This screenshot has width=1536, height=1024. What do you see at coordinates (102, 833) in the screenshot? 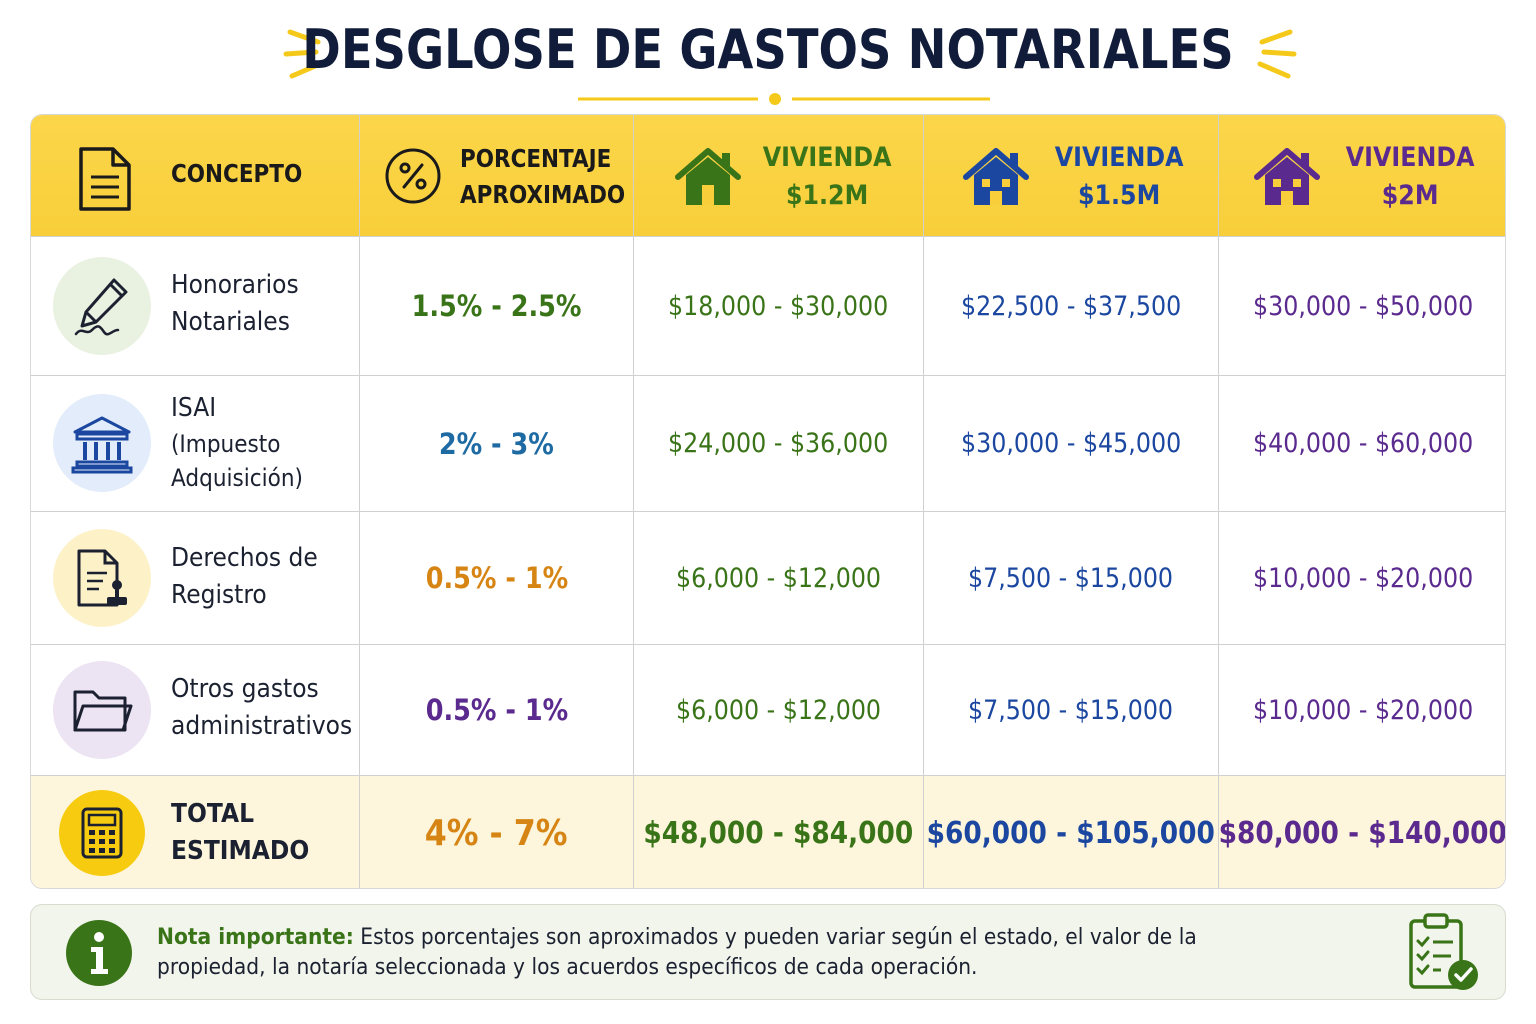
I see `calculator-icon` at bounding box center [102, 833].